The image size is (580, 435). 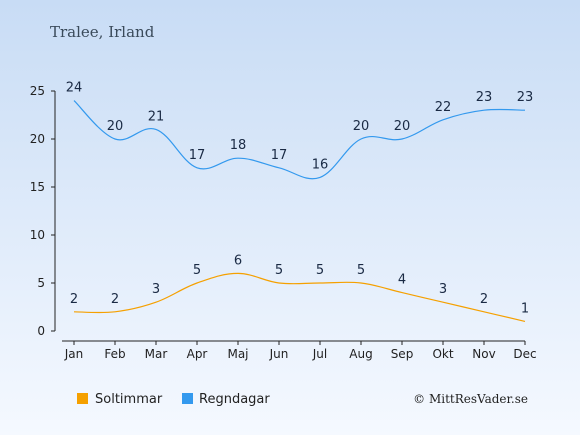 What do you see at coordinates (187, 398) in the screenshot?
I see `legend-swatch-regndagar` at bounding box center [187, 398].